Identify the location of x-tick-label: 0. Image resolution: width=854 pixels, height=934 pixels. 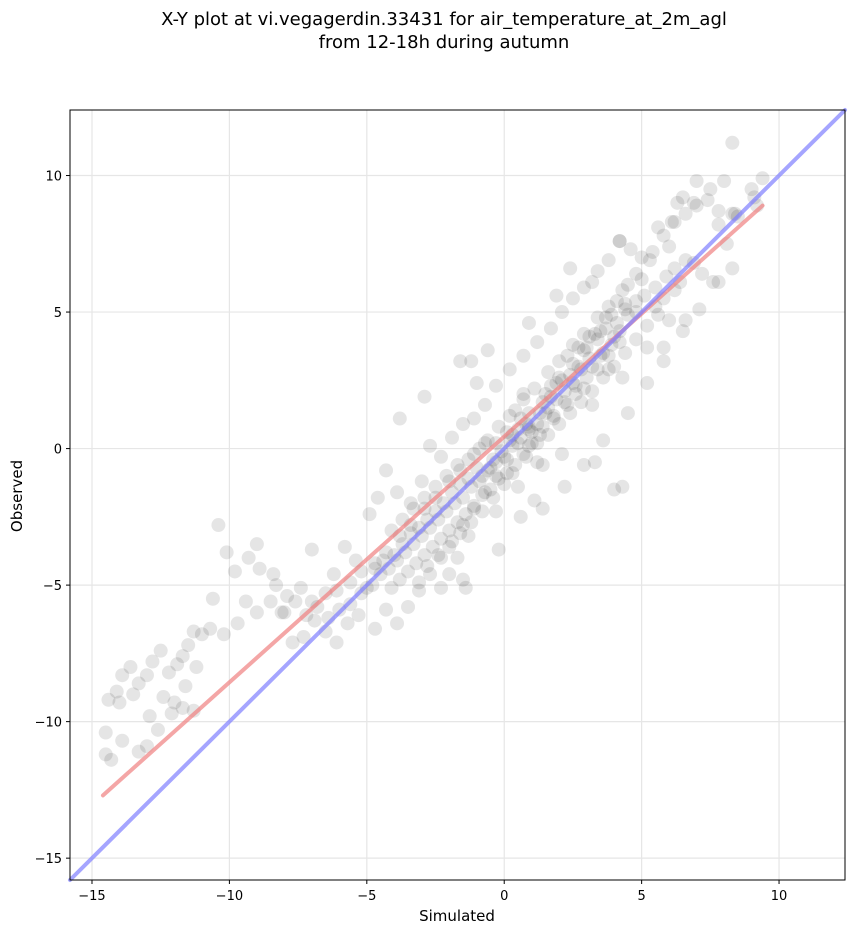
(504, 896).